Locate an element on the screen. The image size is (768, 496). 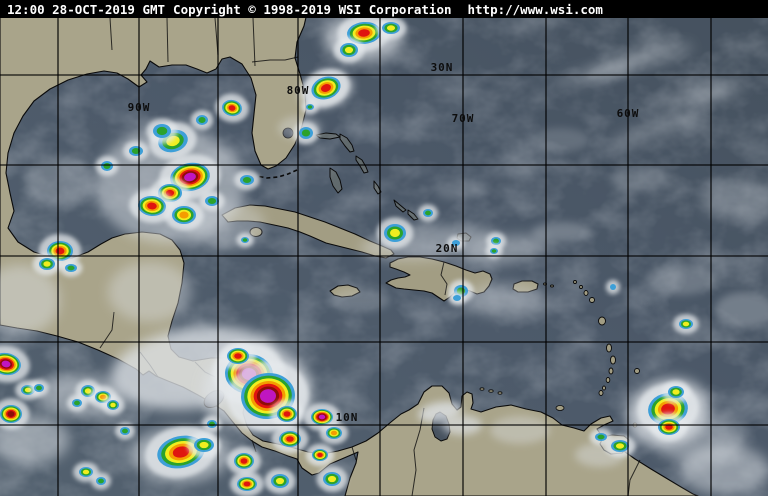
parallel-label: 20N is located at coordinates (447, 248).